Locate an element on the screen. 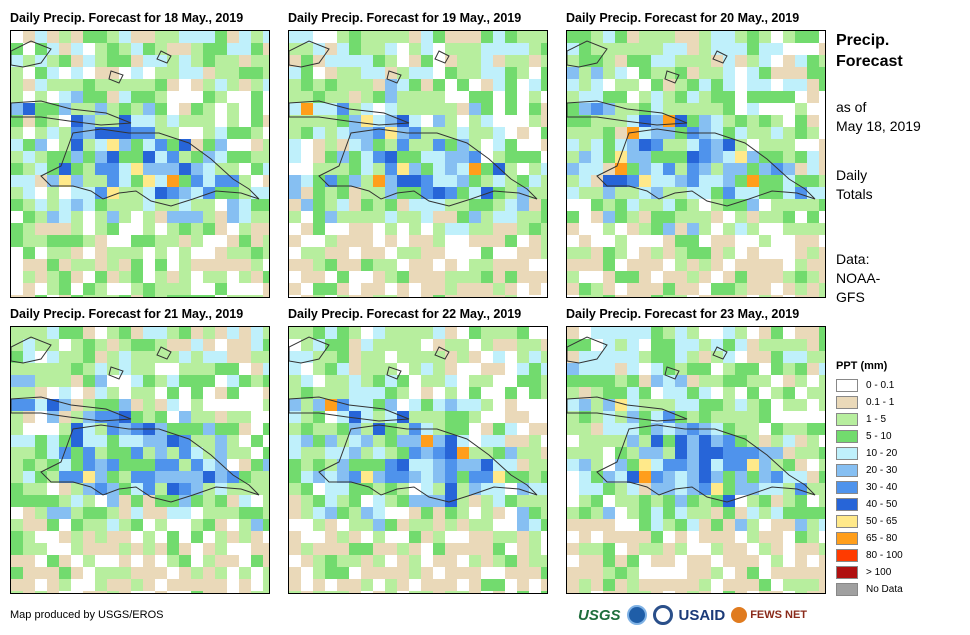 This screenshot has width=970, height=635. as-of-line1: as of is located at coordinates (851, 107).